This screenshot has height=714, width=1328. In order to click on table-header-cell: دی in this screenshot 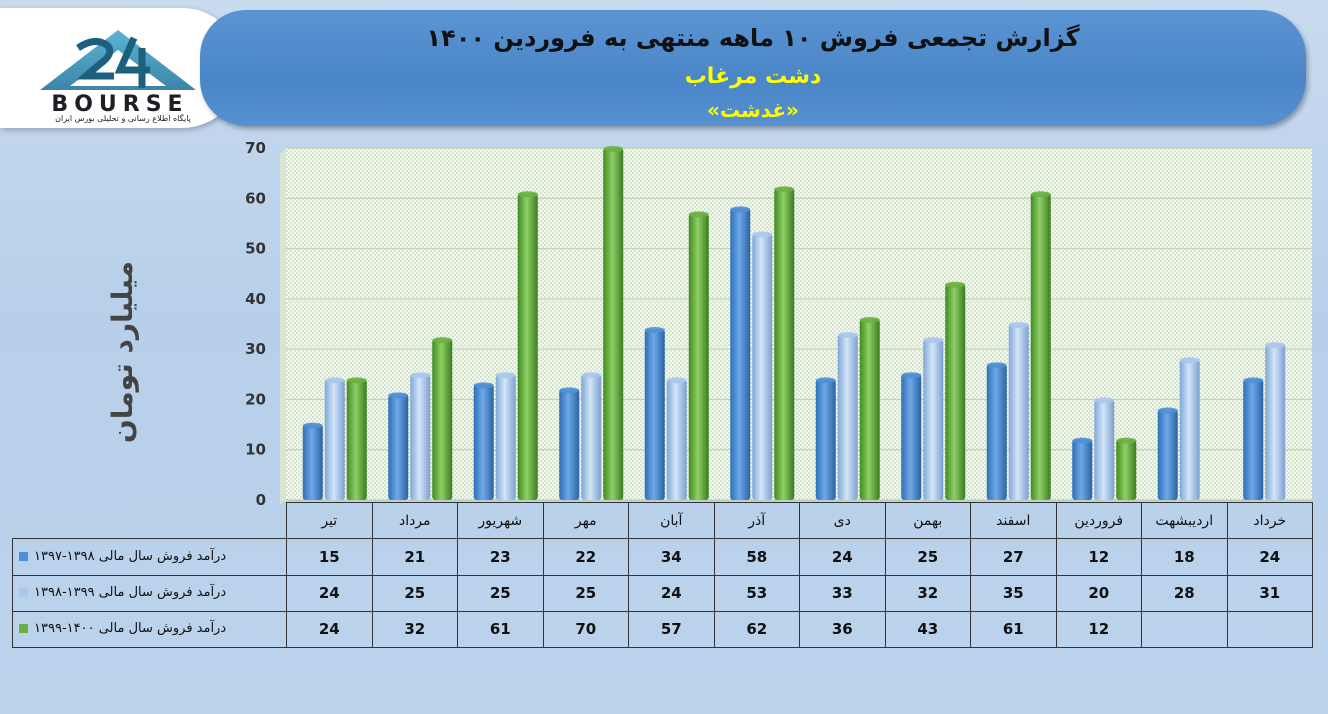, I will do `click(842, 520)`.